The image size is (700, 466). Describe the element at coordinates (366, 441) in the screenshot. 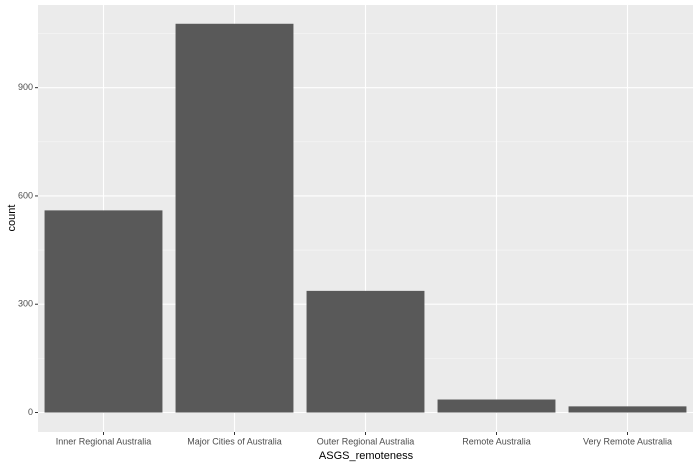

I see `x-tick-label: Outer Regional Australia` at that location.